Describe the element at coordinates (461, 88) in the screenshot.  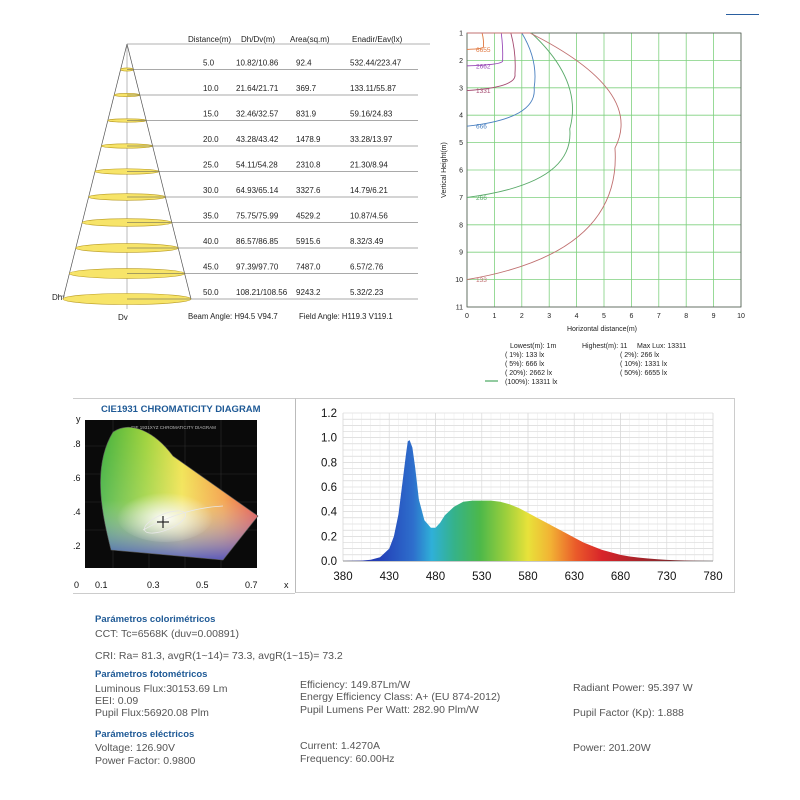
I see `isolux-ytick: 3` at that location.